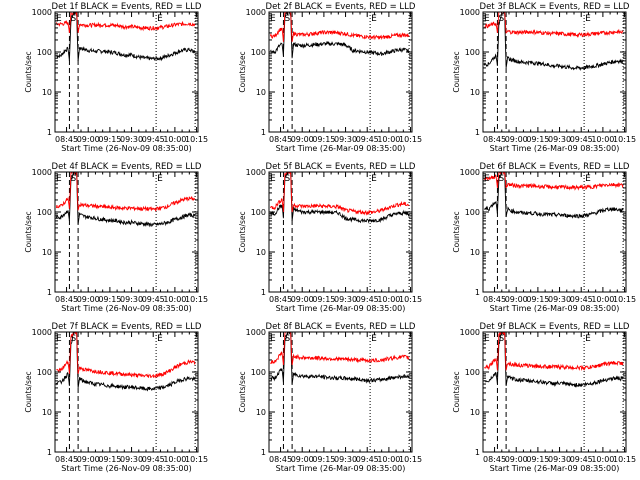  I want to click on panel-title: Det 9f BLACK = Events, RED = LLD, so click(555, 327).